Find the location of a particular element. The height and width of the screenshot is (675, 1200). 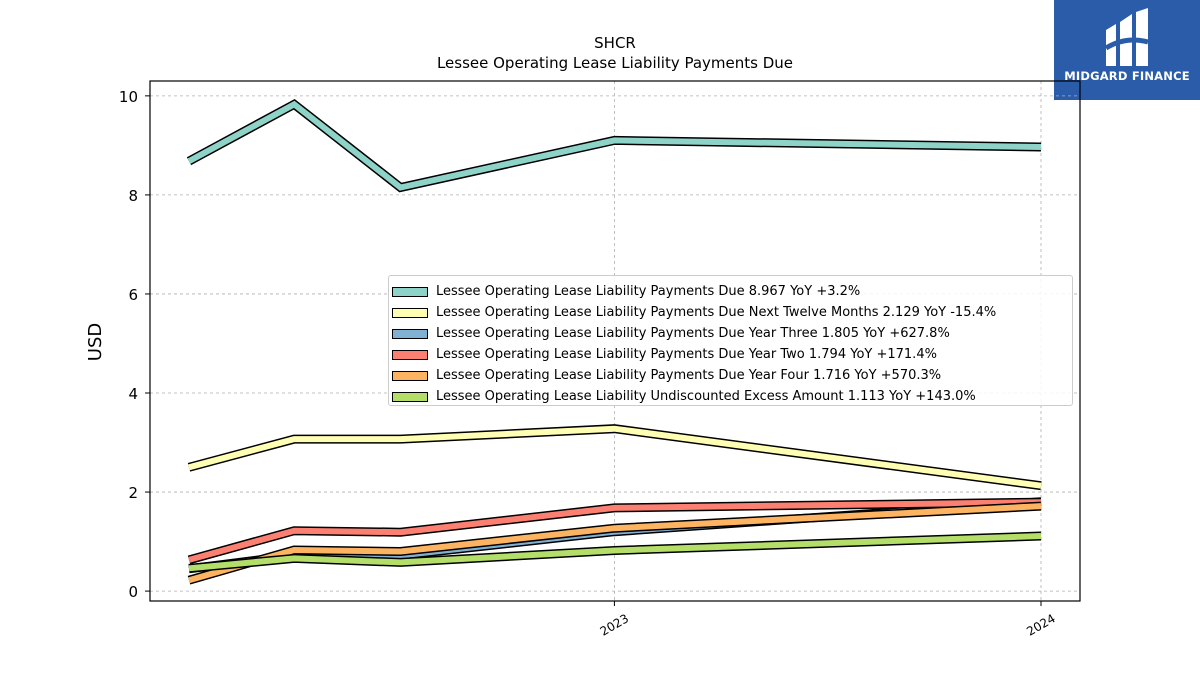

chart-title: SHCR is located at coordinates (615, 43).